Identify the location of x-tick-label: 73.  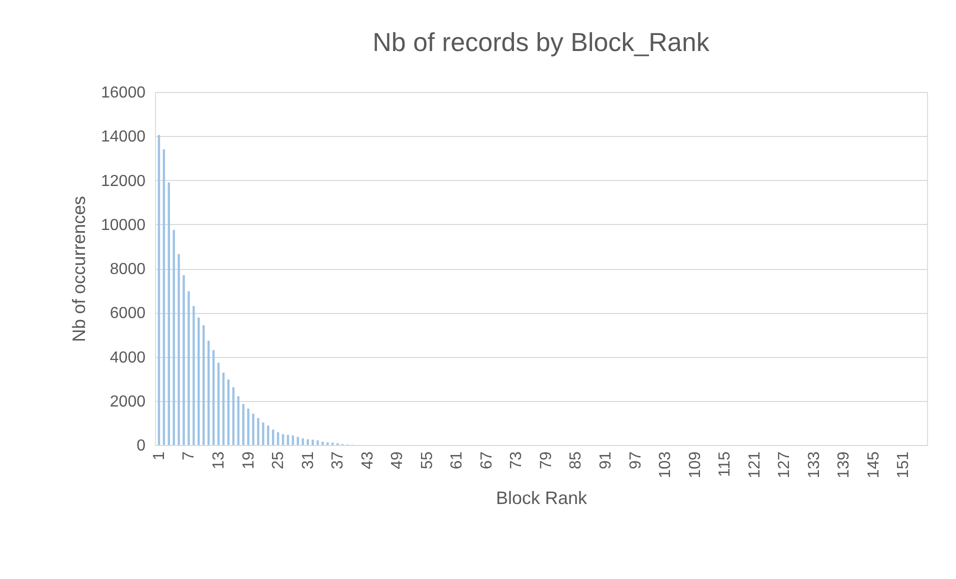
(517, 460).